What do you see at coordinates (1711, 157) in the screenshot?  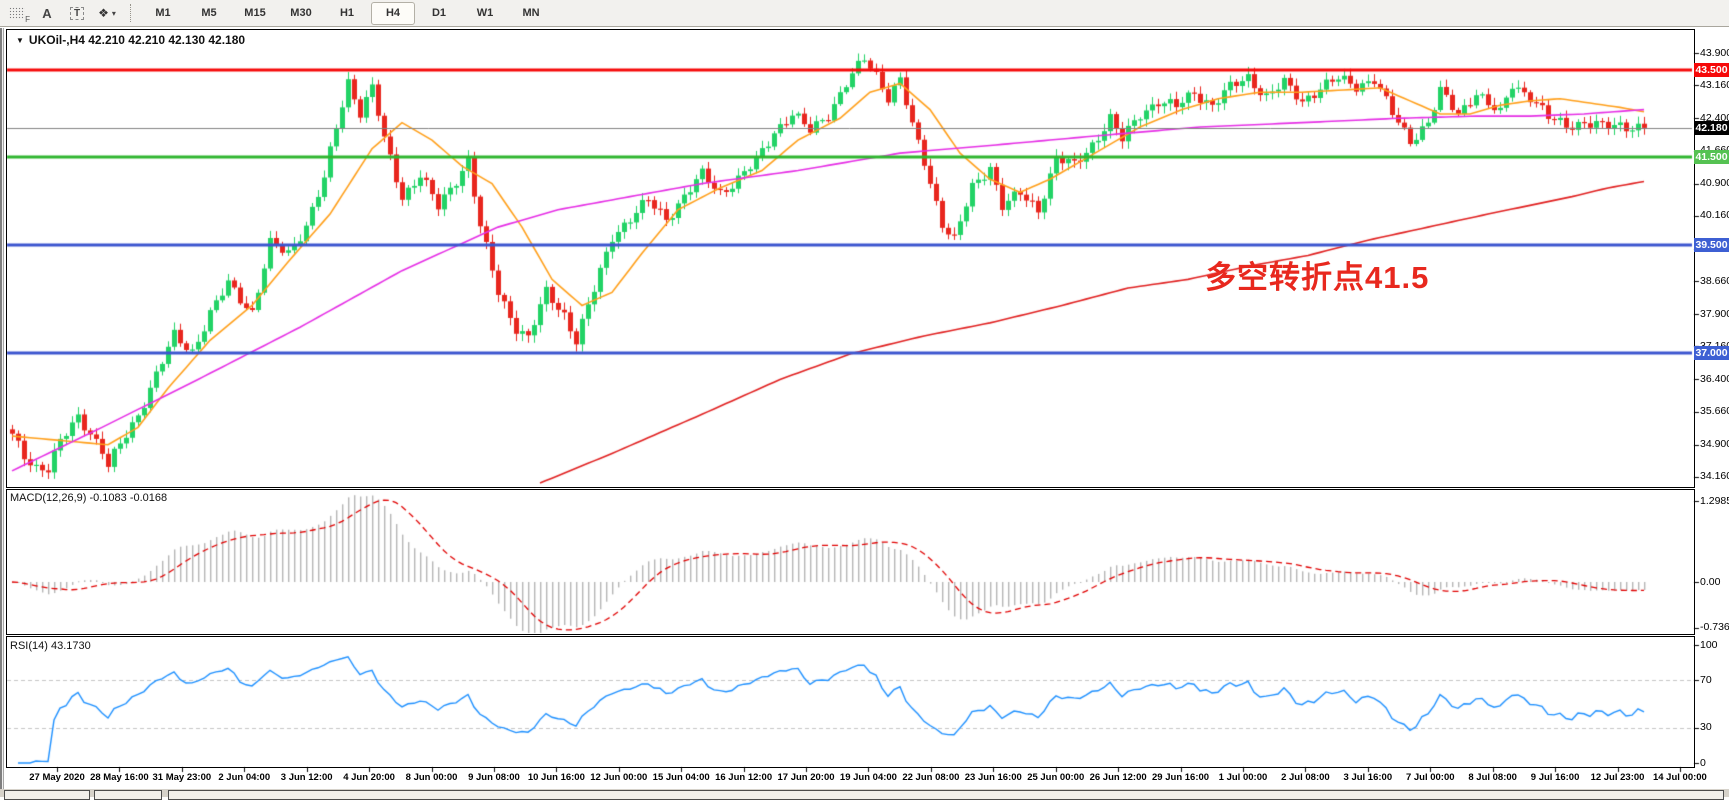 I see `price-badge-41.500: 41.500` at bounding box center [1711, 157].